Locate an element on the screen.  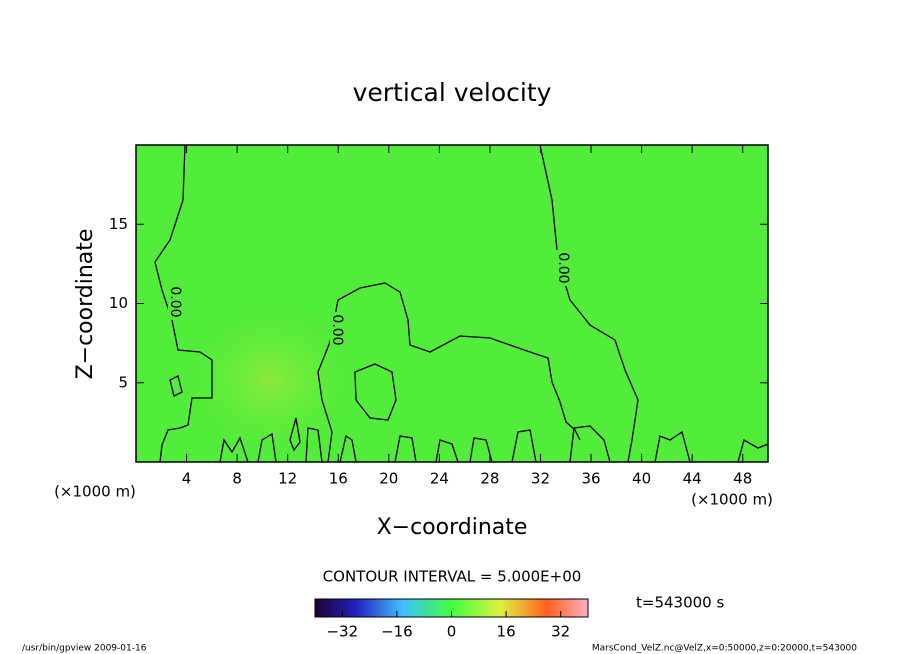
chart-title: vertical velocity is located at coordinates (452, 92).